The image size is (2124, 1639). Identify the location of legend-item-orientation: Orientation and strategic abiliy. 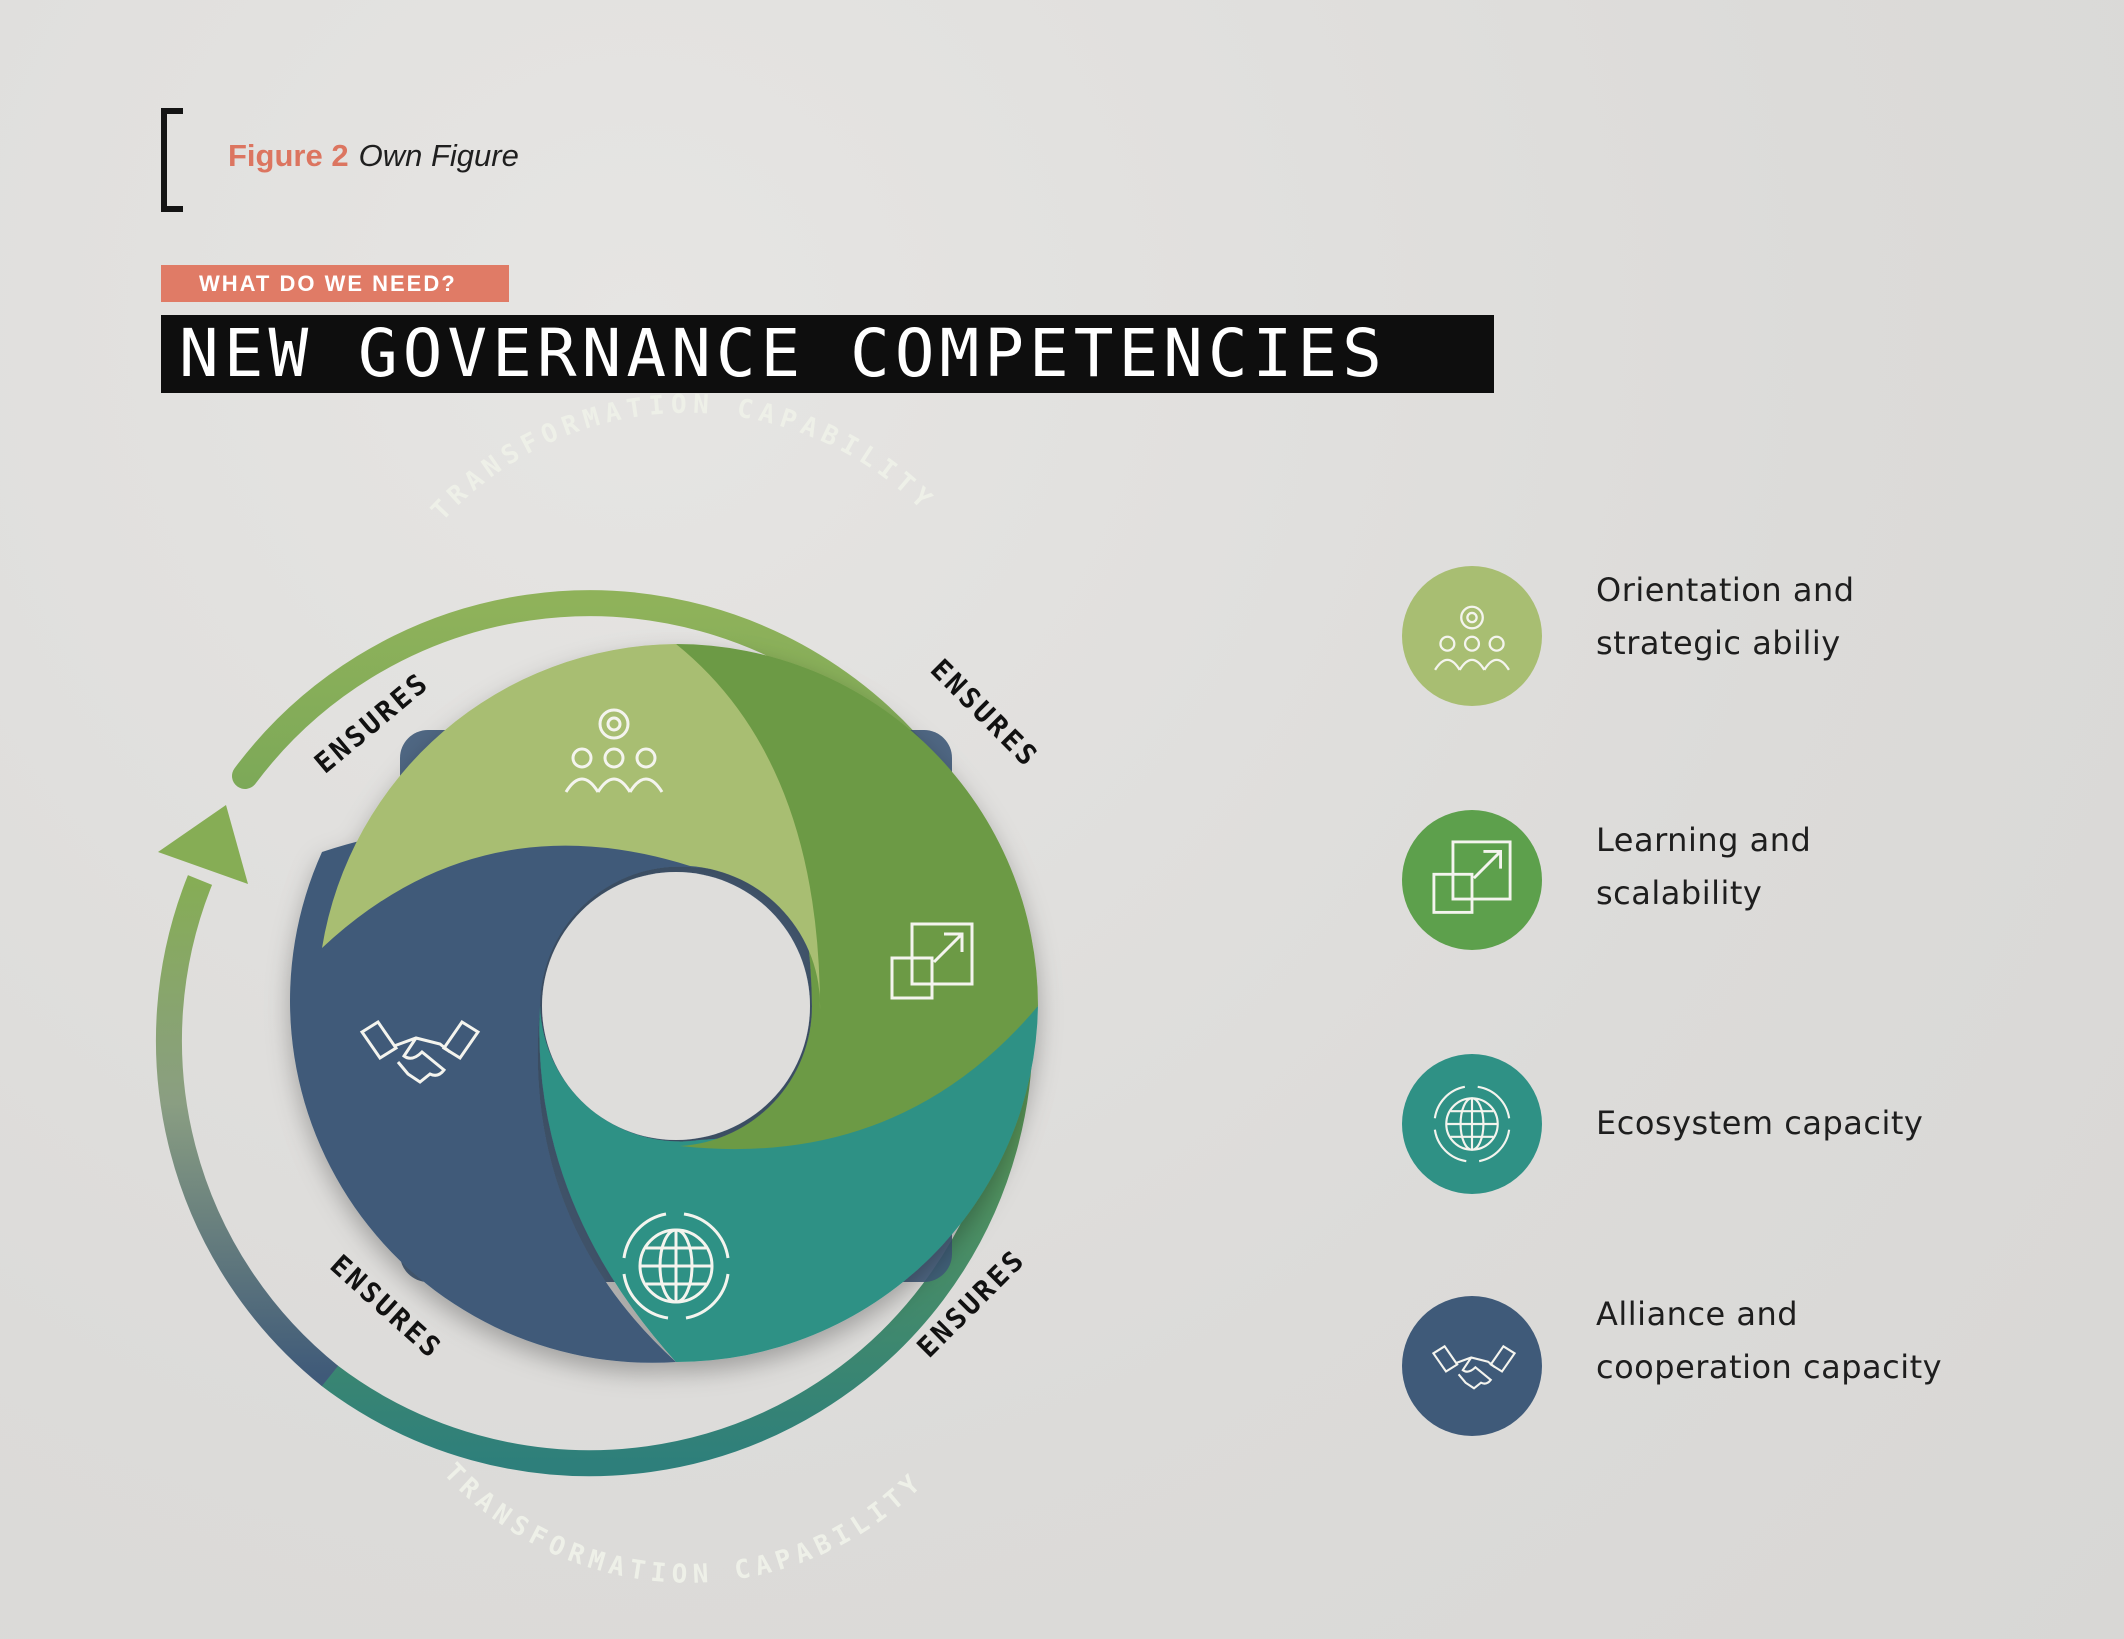
(1742, 636).